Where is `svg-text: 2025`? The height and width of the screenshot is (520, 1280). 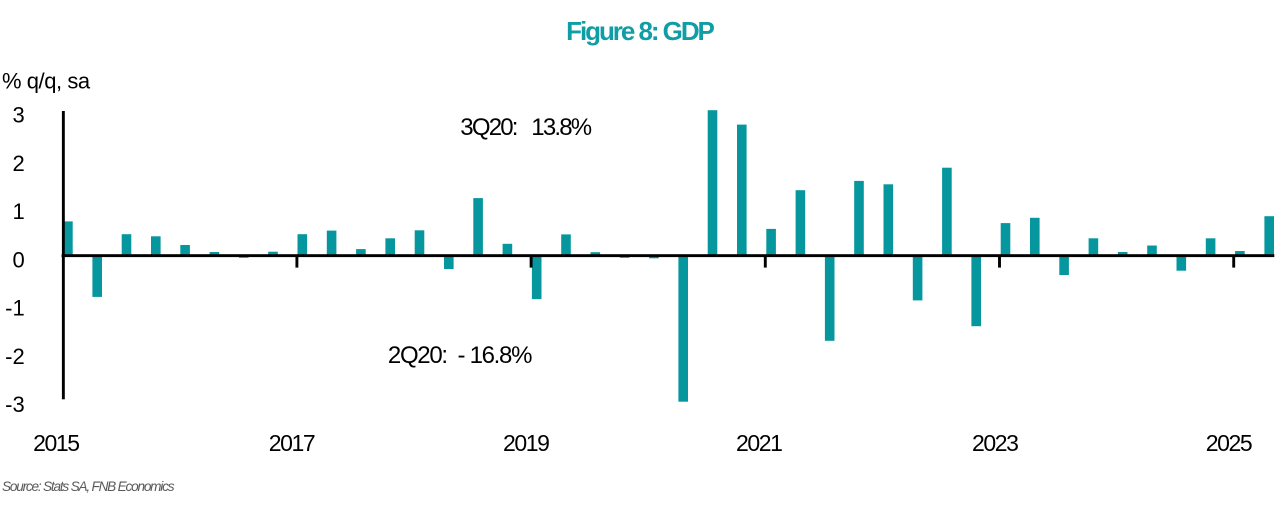
svg-text: 2025 is located at coordinates (1229, 443).